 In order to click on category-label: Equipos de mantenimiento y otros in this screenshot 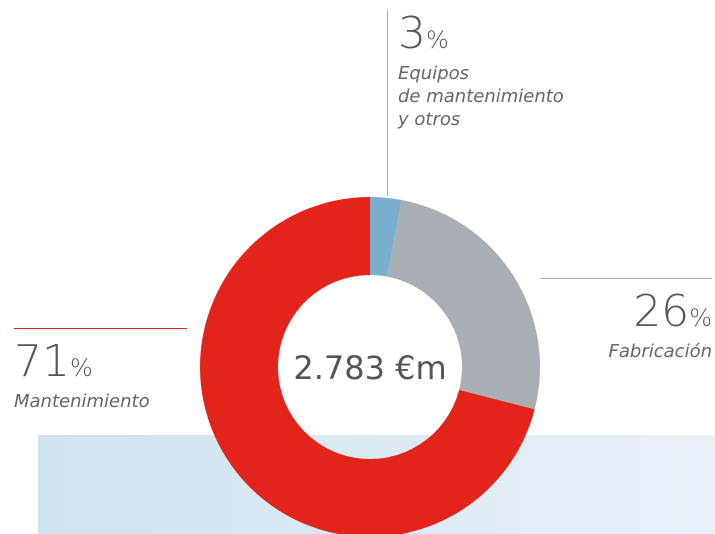, I will do `click(481, 96)`.